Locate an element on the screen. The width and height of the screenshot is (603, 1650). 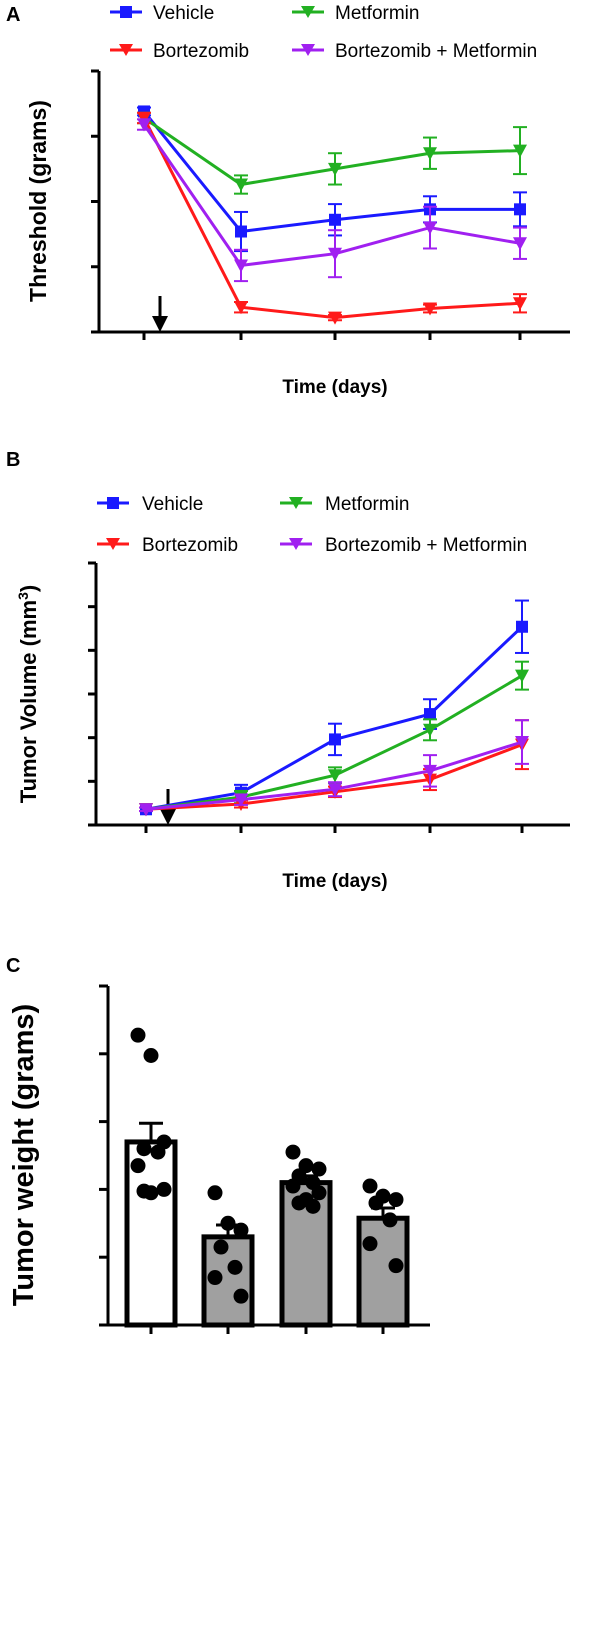
series-a-metformin is located at coordinates (332, 153).